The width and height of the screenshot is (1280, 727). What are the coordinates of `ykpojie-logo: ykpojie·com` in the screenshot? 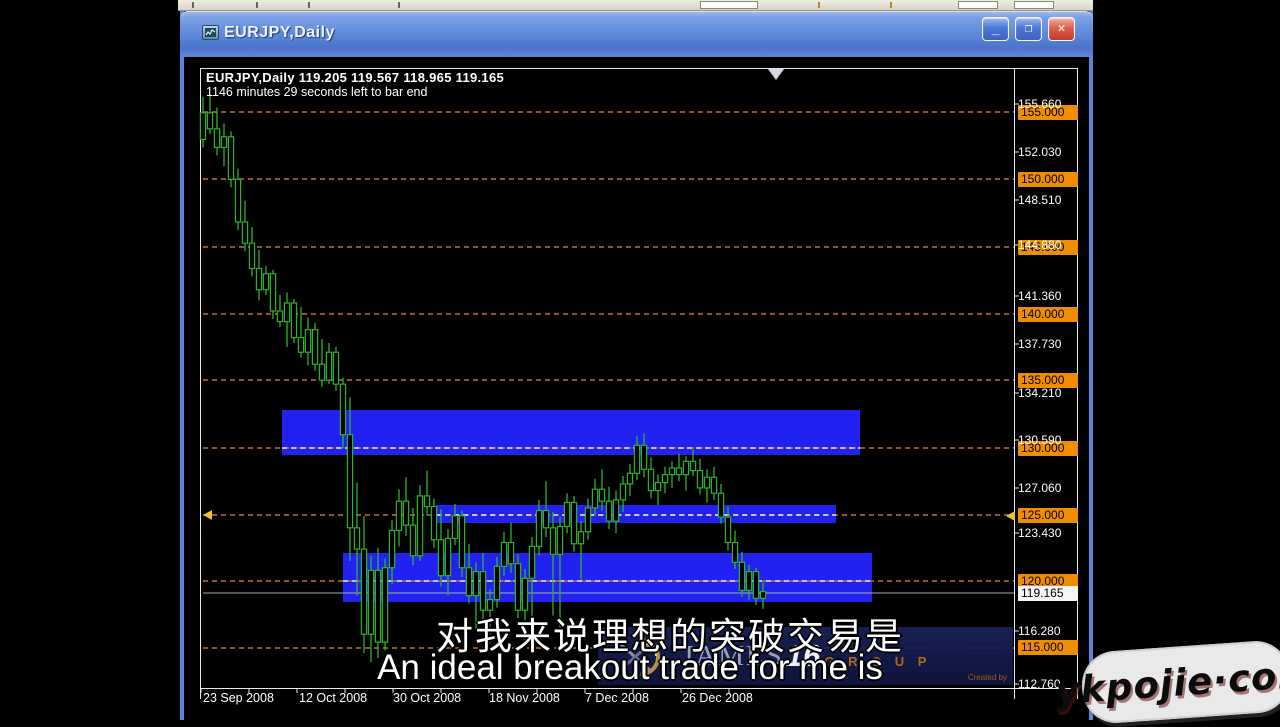 It's located at (1167, 682).